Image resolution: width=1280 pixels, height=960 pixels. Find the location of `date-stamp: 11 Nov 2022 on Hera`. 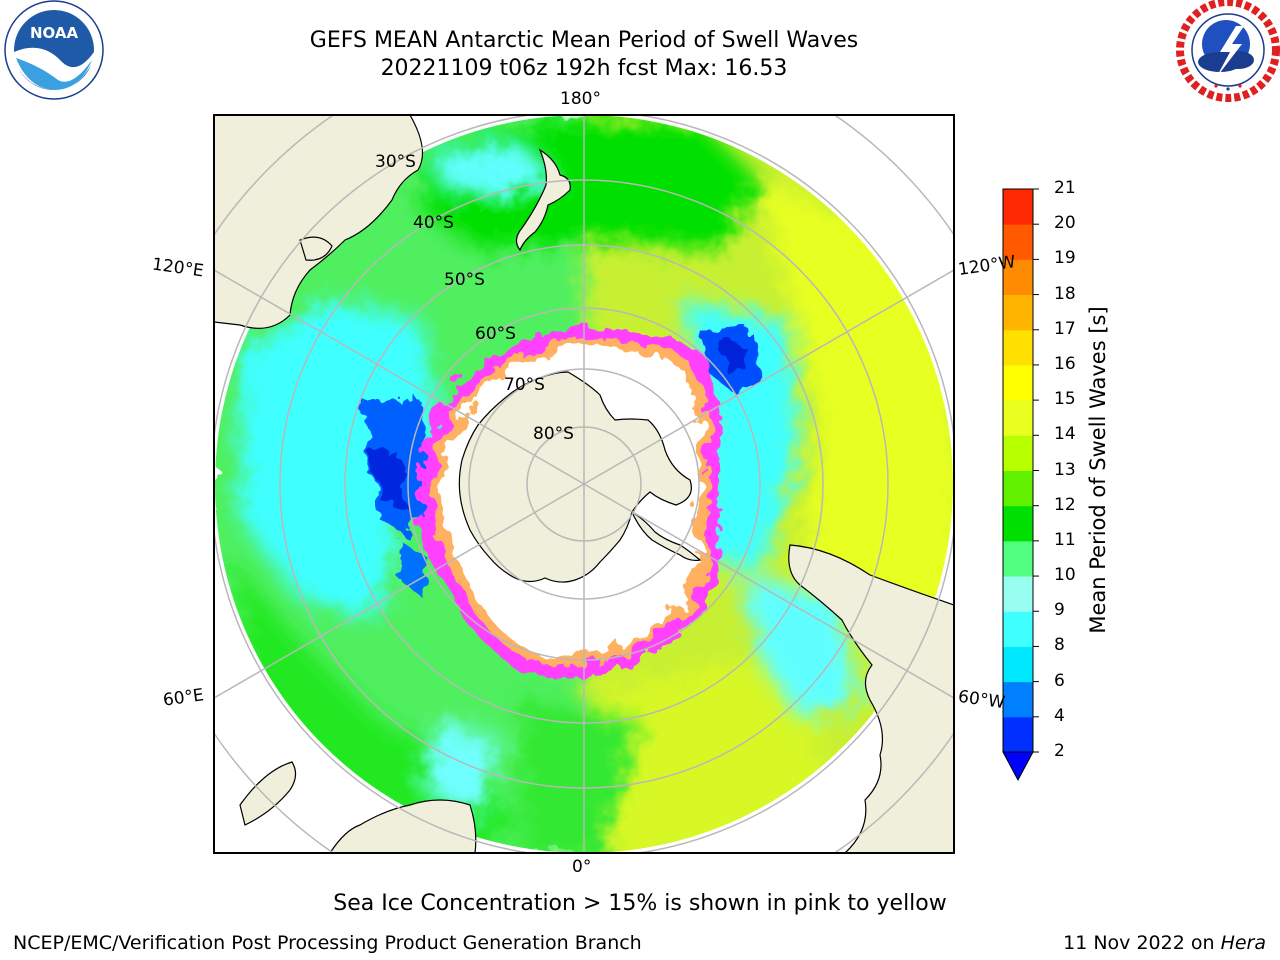

date-stamp: 11 Nov 2022 on Hera is located at coordinates (1164, 943).